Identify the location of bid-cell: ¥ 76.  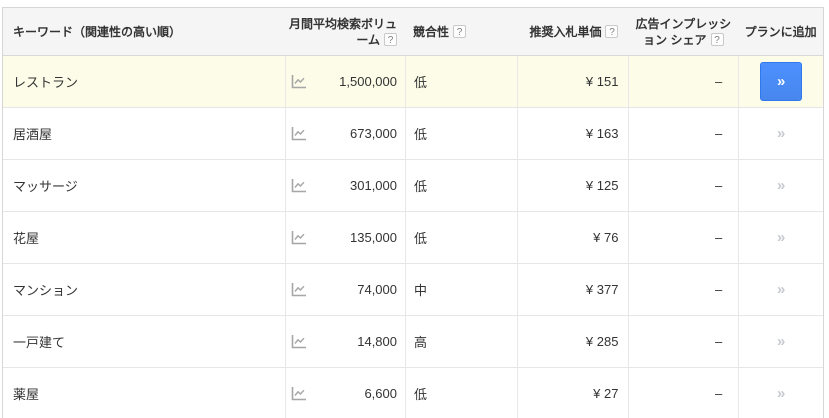
(572, 237).